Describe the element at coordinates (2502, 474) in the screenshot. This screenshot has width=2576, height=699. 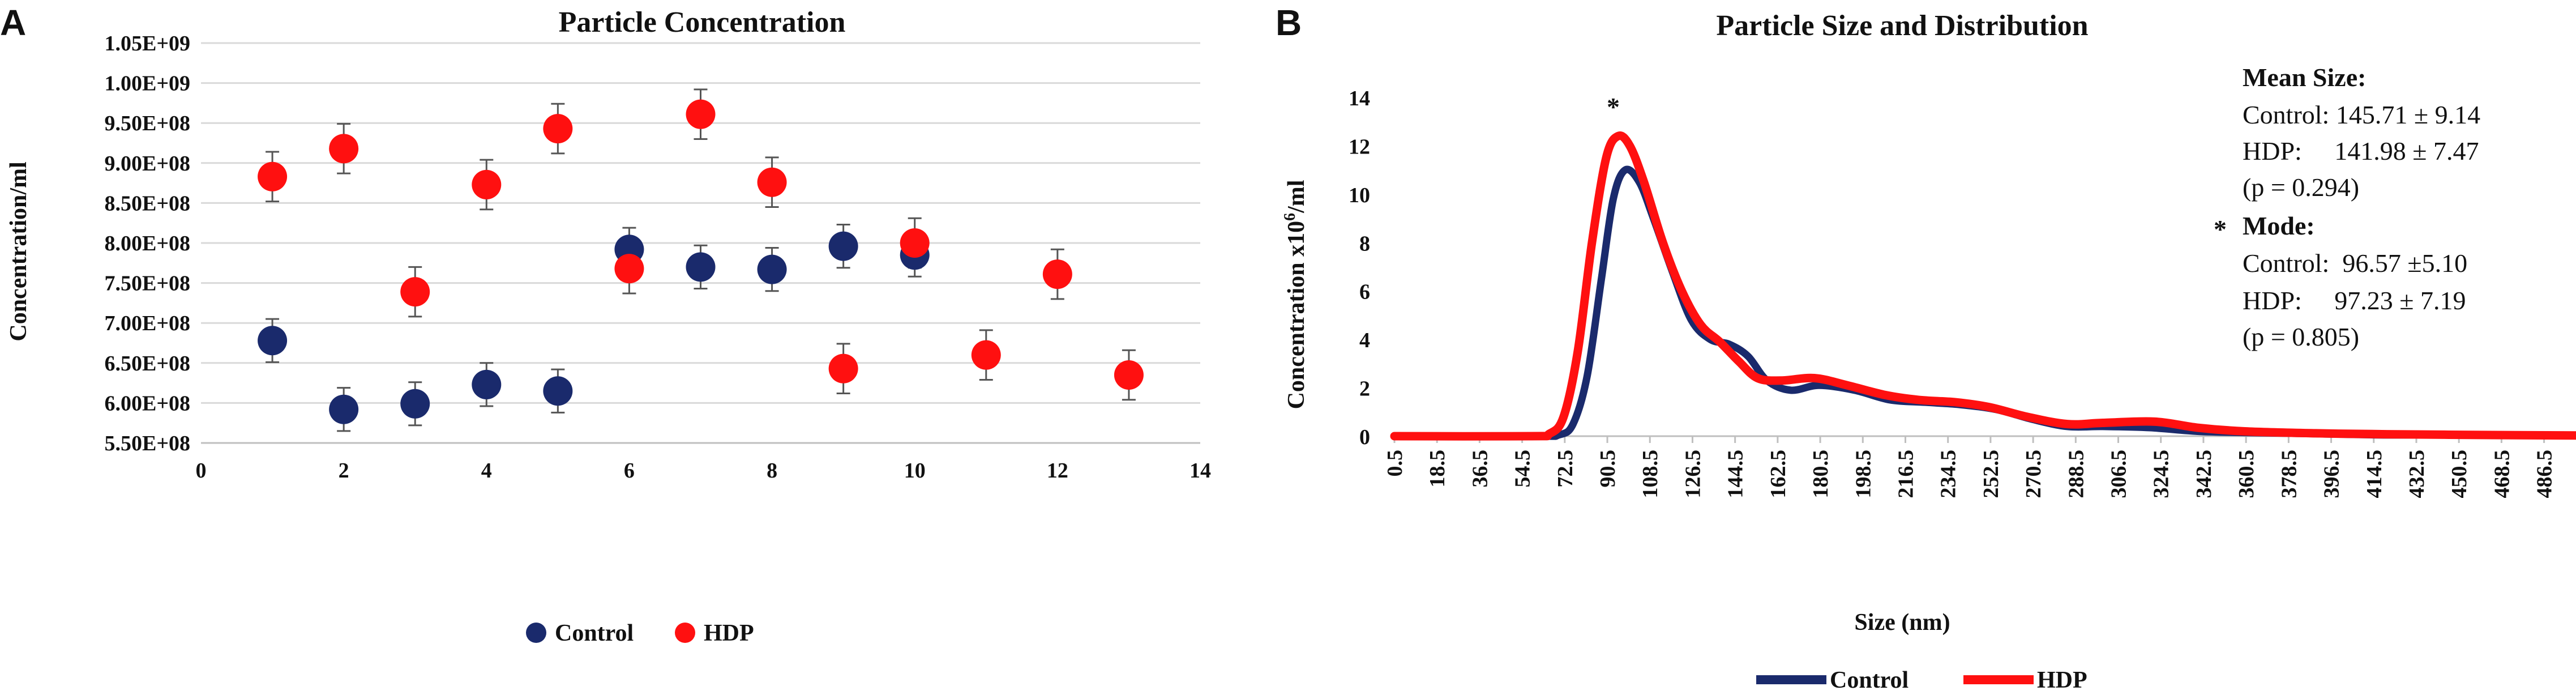
I see `x-tick-label: 468.5` at that location.